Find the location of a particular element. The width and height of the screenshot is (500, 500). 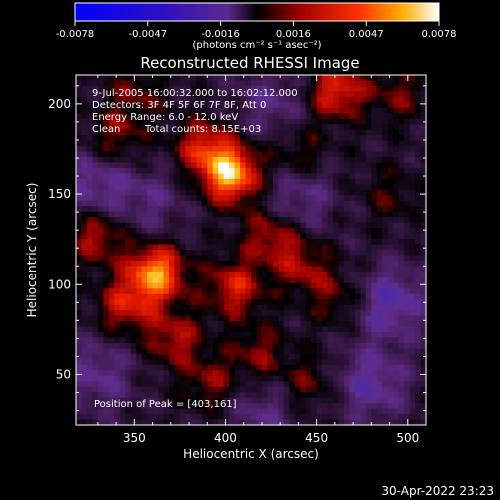

y-tick-label: 100 is located at coordinates (59, 284).